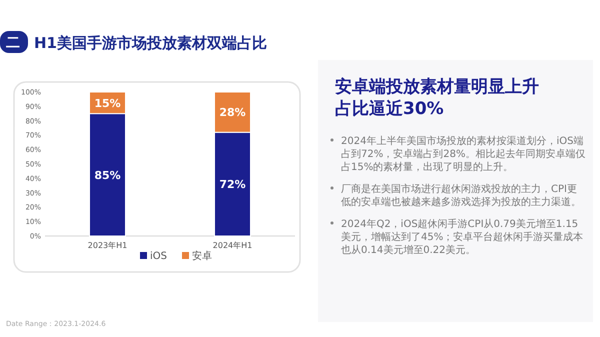 This screenshot has width=600, height=337. I want to click on legend-label: iOS, so click(158, 256).